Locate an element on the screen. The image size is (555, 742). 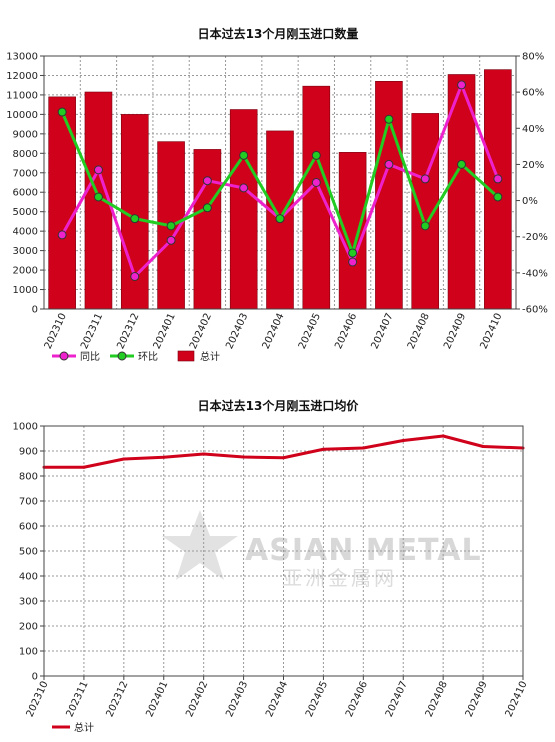
x-tick-label: 202312 is located at coordinates (117, 699).